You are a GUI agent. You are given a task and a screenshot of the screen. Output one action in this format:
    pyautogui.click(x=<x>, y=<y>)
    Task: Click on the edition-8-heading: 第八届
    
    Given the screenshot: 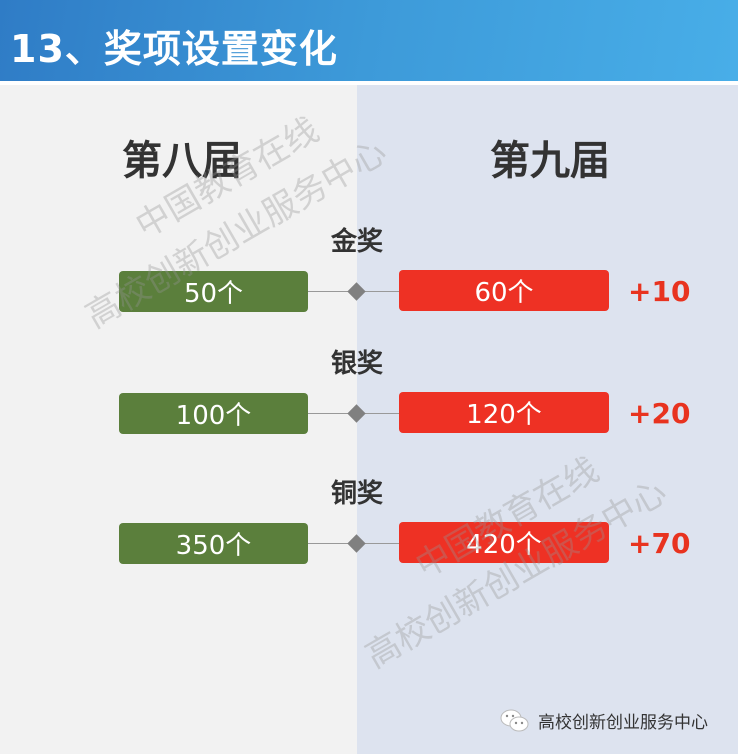 What is the action you would take?
    pyautogui.click(x=182, y=161)
    